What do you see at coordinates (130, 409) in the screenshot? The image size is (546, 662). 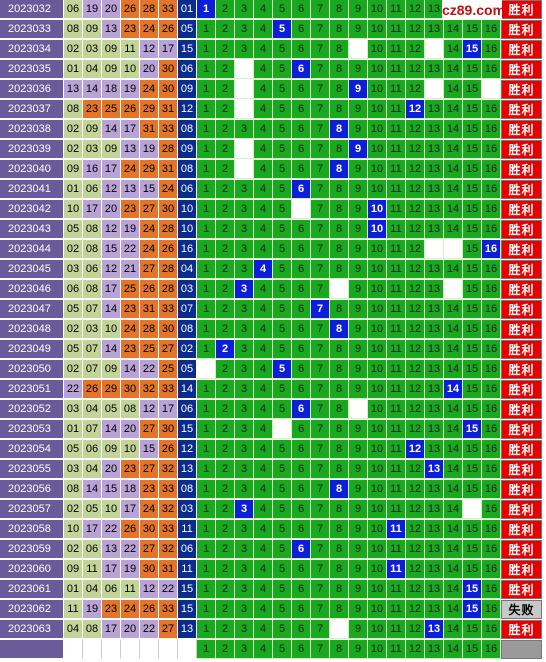 I see `red-ball-cell: 08` at bounding box center [130, 409].